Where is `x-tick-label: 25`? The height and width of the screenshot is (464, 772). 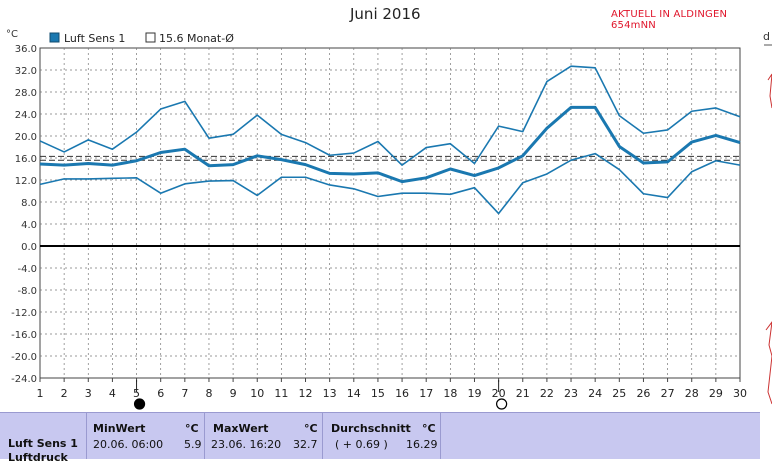 x-tick-label: 25 is located at coordinates (619, 393).